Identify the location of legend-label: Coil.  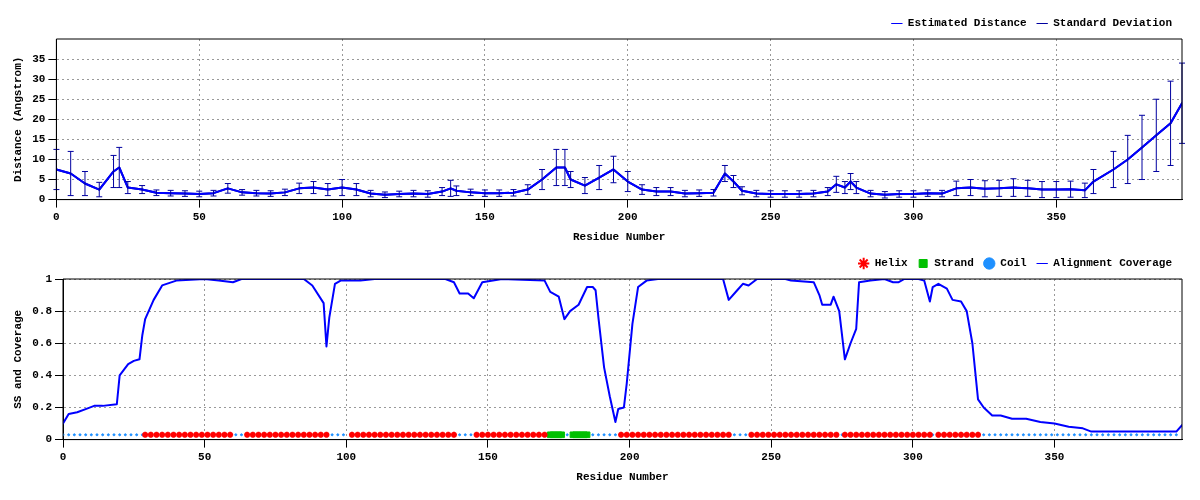
(1014, 263).